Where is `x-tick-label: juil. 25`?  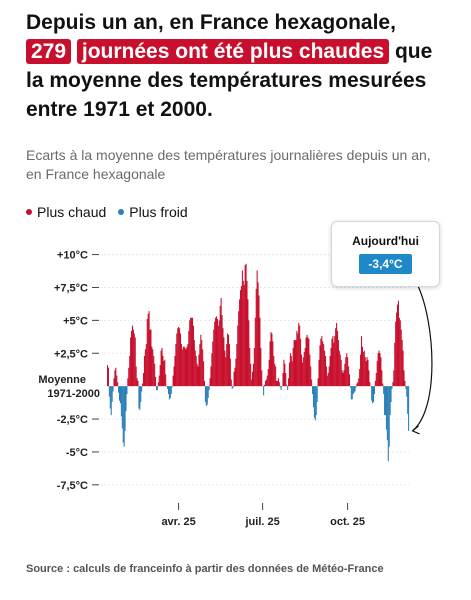
x-tick-label: juil. 25 is located at coordinates (261, 522).